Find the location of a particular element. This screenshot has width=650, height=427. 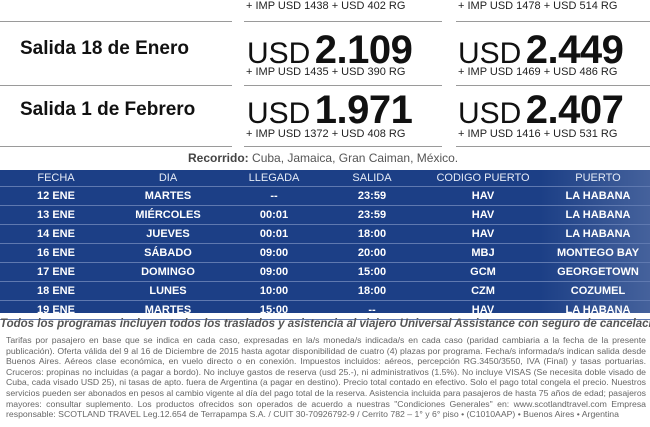

cell-puerto: GEORGETOWN is located at coordinates (598, 272).